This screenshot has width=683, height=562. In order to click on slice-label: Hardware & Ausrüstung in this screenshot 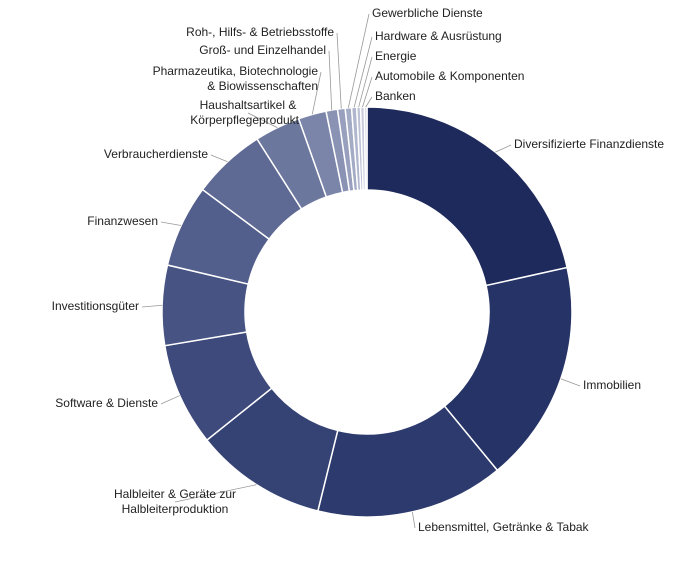, I will do `click(438, 36)`.